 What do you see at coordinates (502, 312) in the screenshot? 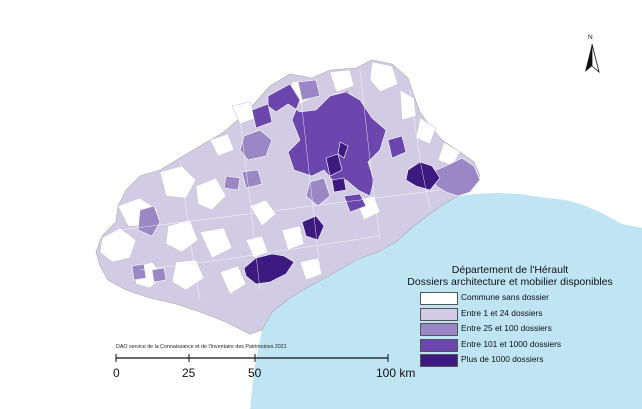
I see `legend-label: Entre 1 et 24 dossiers` at bounding box center [502, 312].